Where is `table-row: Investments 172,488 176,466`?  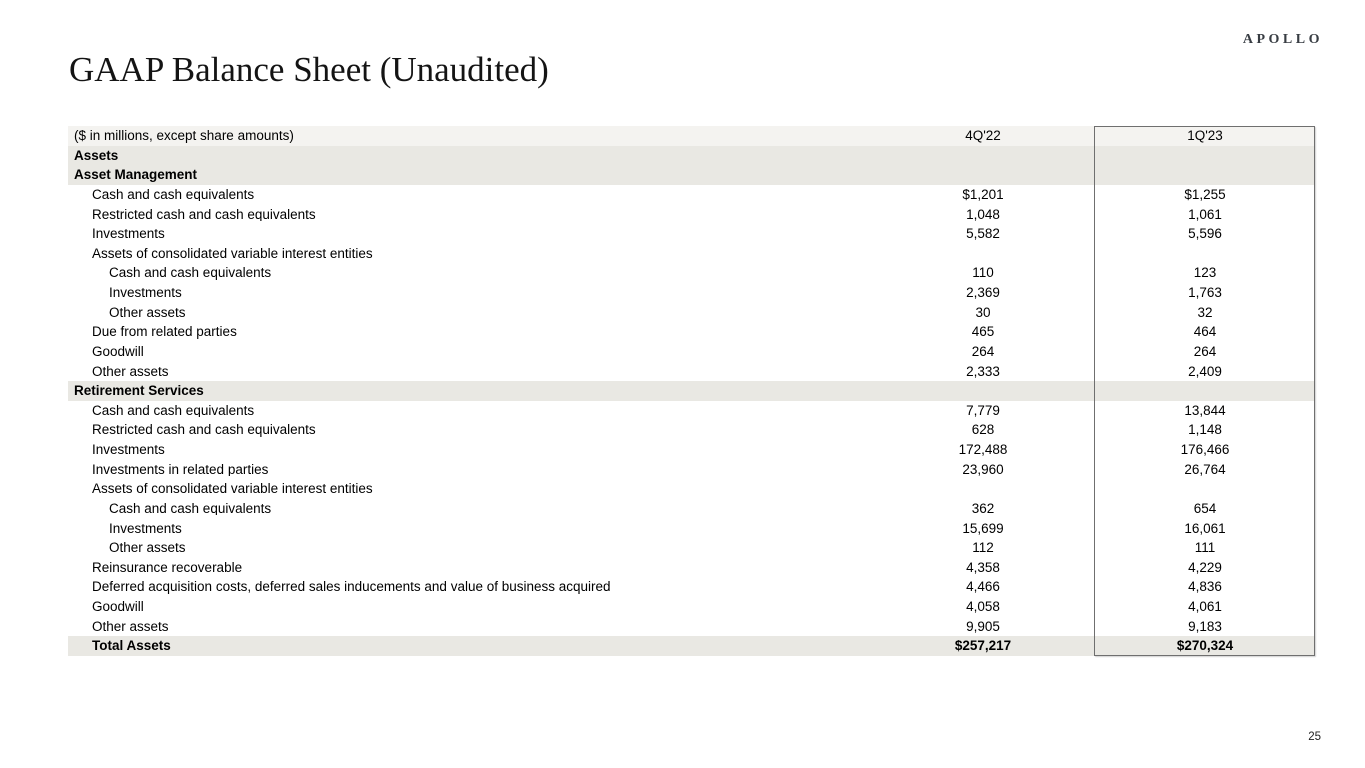 table-row: Investments 172,488 176,466 is located at coordinates (691, 450).